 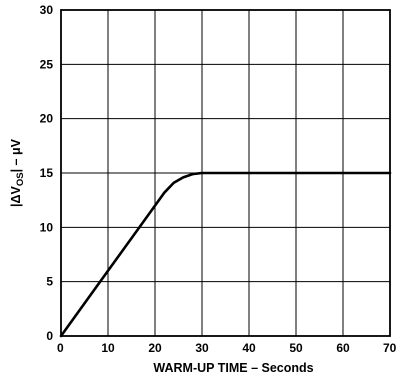 What do you see at coordinates (47, 10) in the screenshot?
I see `y-tick-label: 30` at bounding box center [47, 10].